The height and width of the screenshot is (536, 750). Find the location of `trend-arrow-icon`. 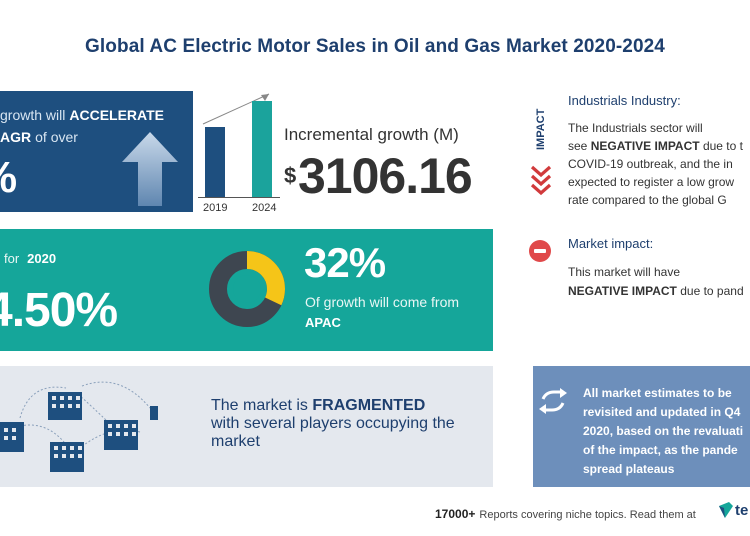

trend-arrow-icon is located at coordinates (236, 109).